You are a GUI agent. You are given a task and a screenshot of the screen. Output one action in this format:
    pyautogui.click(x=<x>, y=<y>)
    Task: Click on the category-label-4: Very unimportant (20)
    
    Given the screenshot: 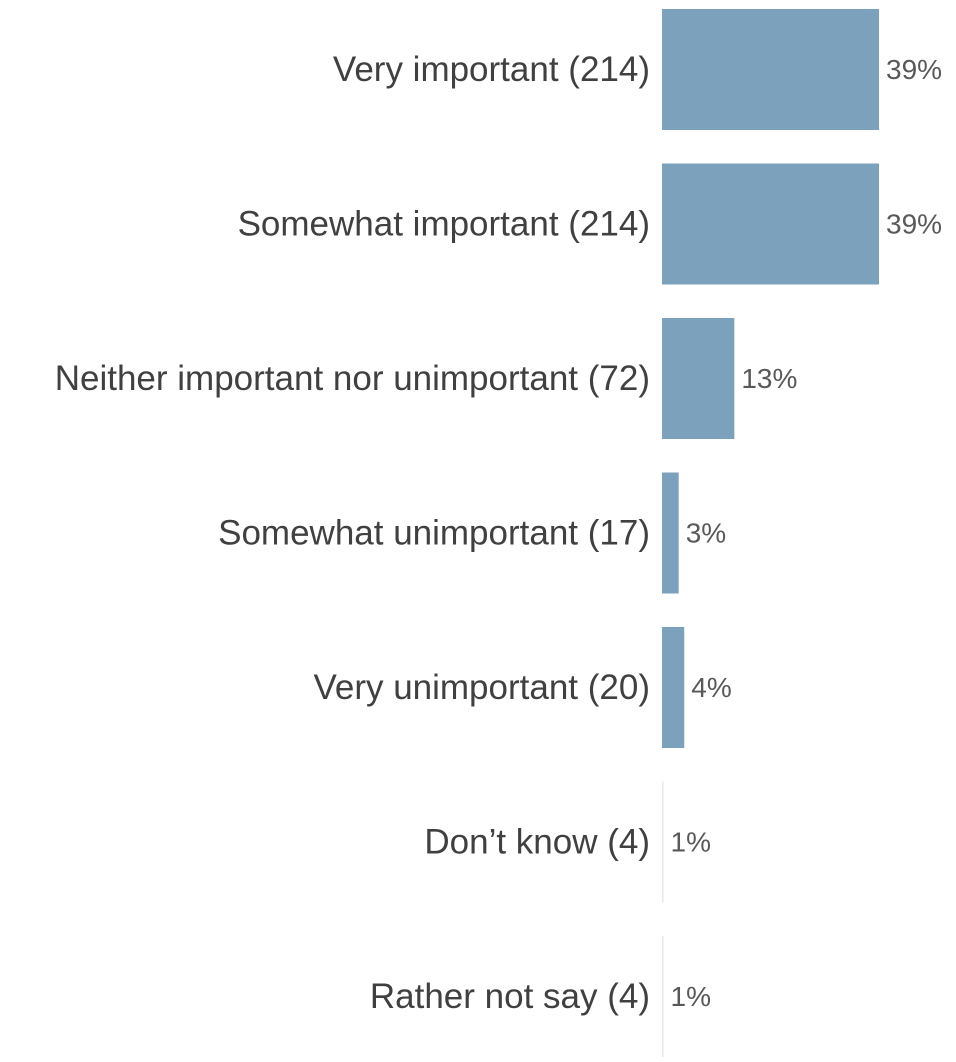 What is the action you would take?
    pyautogui.click(x=481, y=687)
    